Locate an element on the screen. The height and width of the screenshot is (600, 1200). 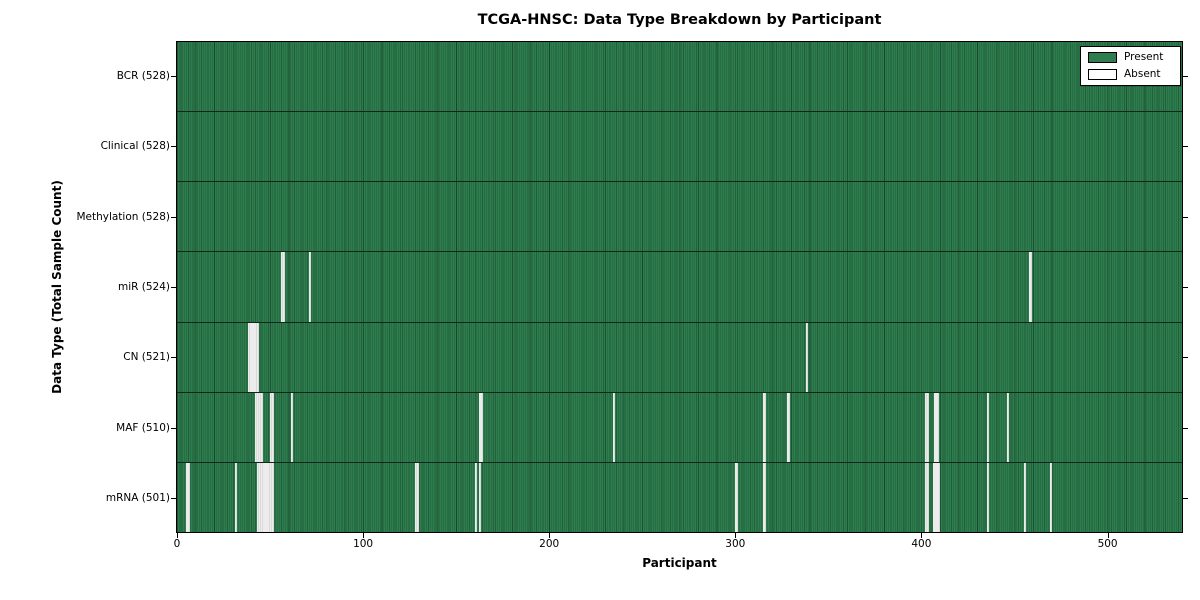
row-BCR is located at coordinates (679, 77).